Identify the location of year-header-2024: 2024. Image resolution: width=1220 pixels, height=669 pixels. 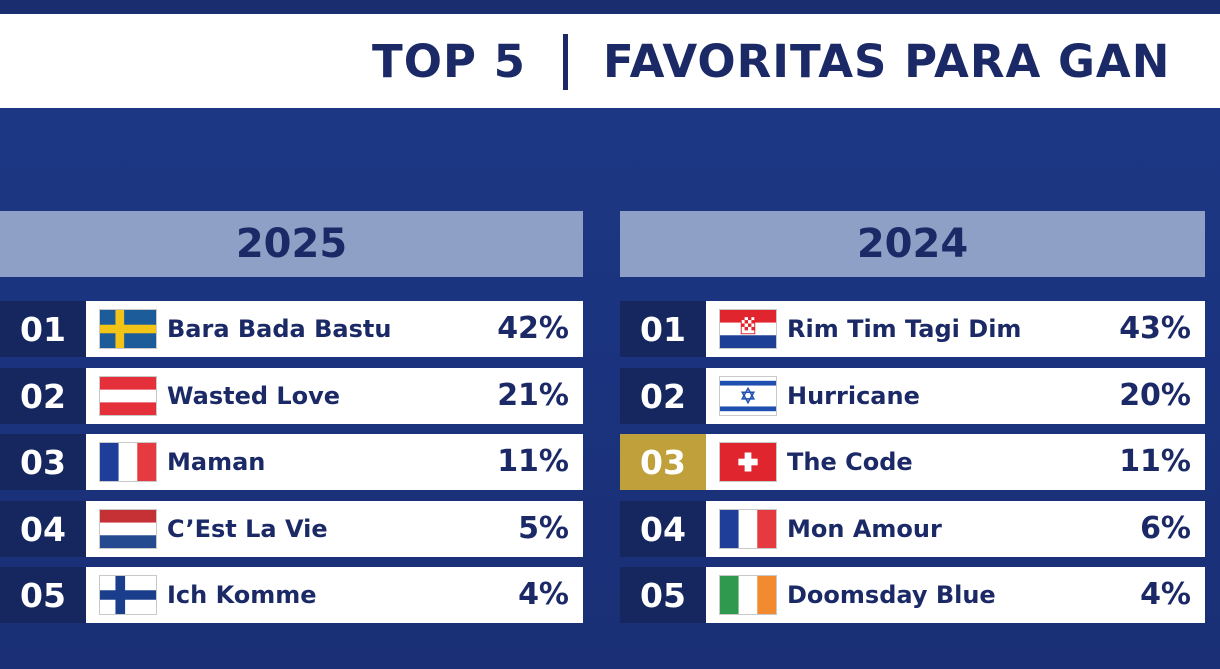
(912, 244).